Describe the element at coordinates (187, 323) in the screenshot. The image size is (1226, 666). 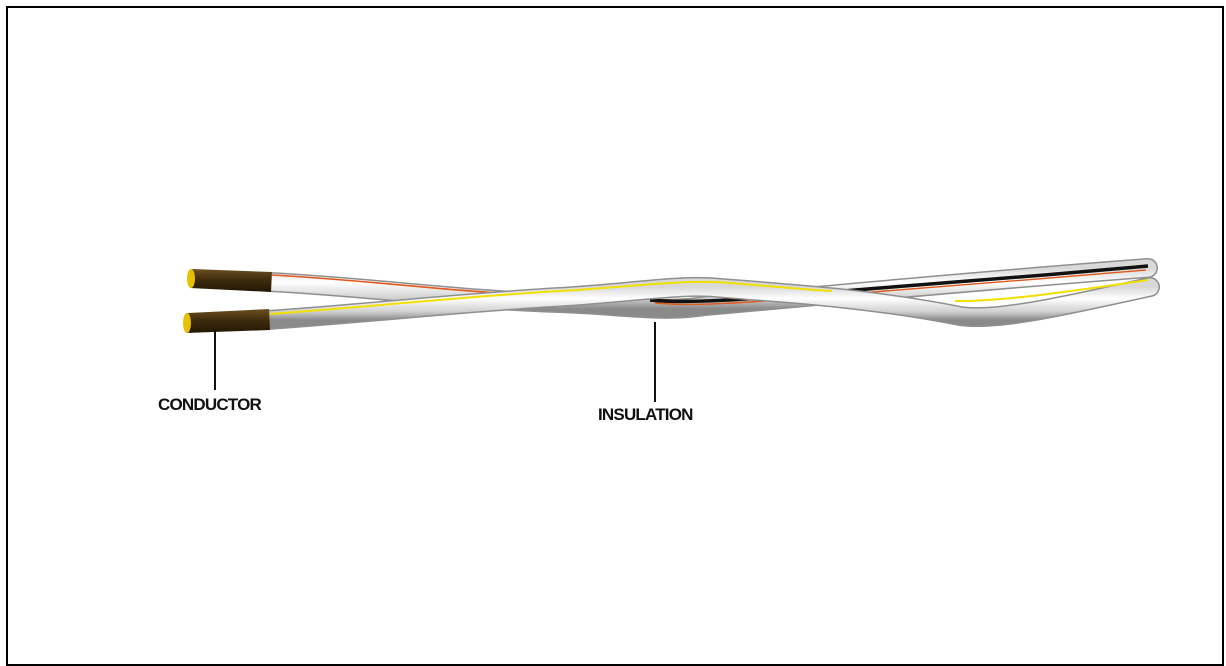
I see `conductor-b-tip` at that location.